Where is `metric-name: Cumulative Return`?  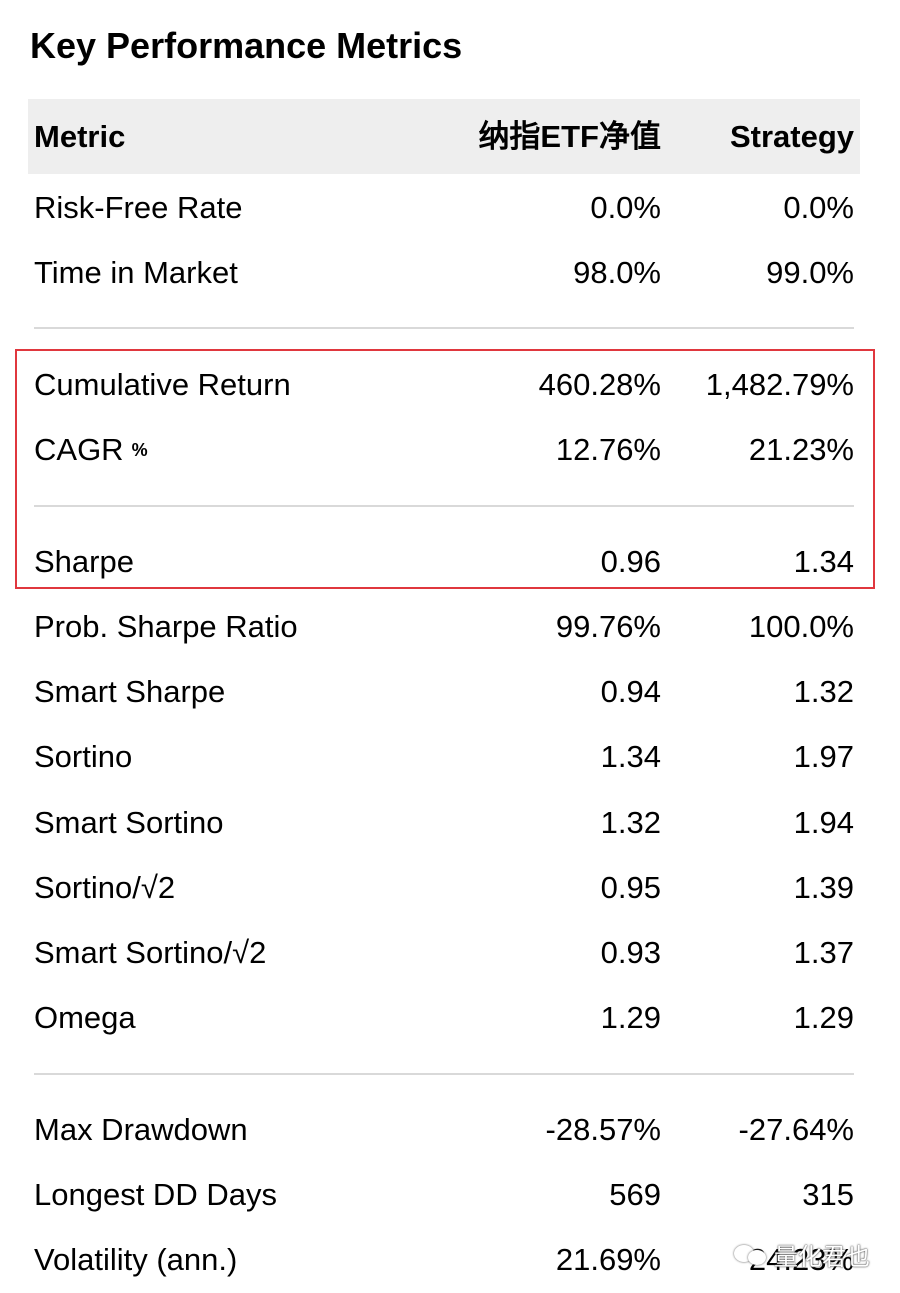 metric-name: Cumulative Return is located at coordinates (162, 384).